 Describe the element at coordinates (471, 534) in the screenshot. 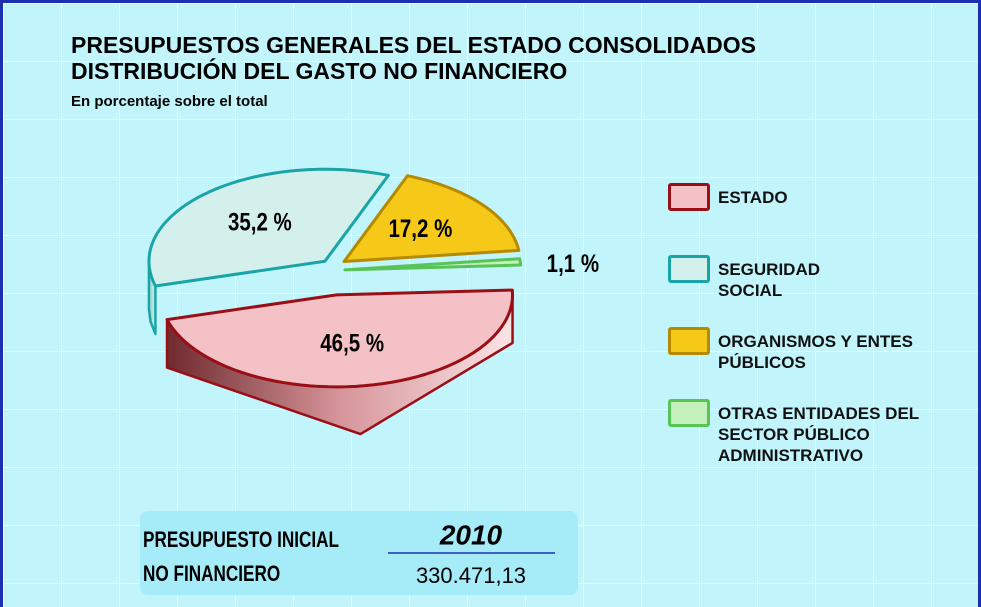

I see `budget-year: 2010` at that location.